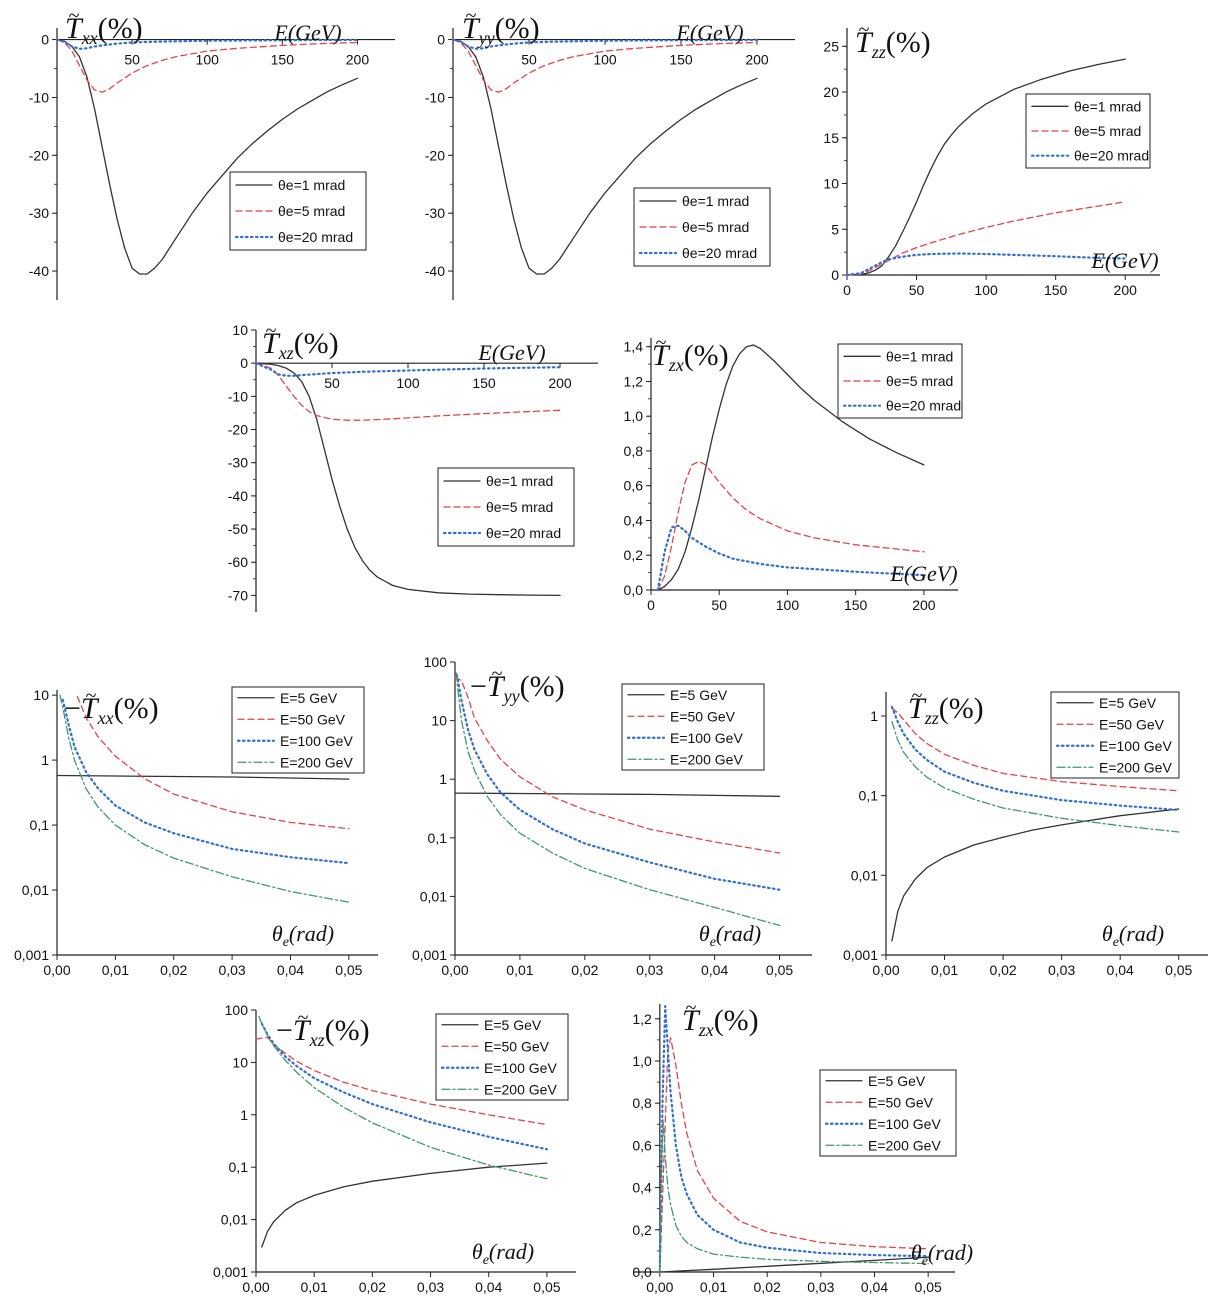 This screenshot has width=1223, height=1303. What do you see at coordinates (238, 529) in the screenshot?
I see `y-tick-label: -50` at bounding box center [238, 529].